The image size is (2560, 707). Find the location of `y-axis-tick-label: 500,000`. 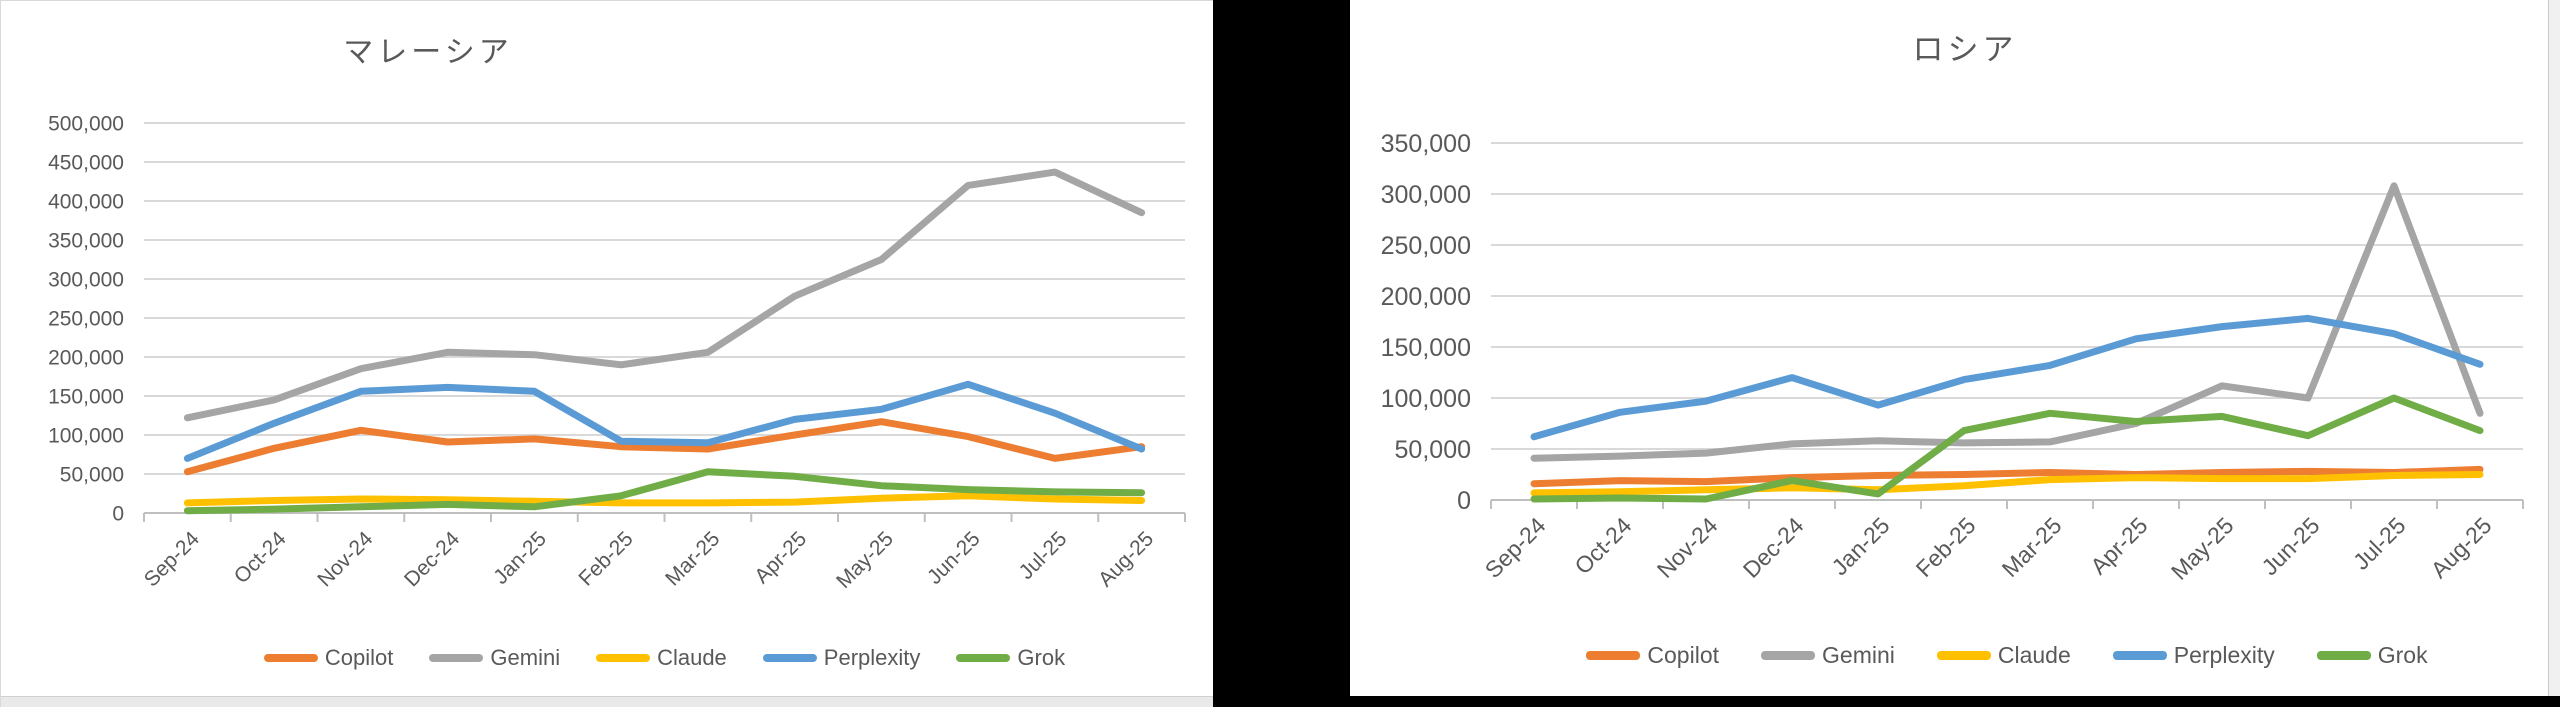

y-axis-tick-label: 500,000 is located at coordinates (86, 123).